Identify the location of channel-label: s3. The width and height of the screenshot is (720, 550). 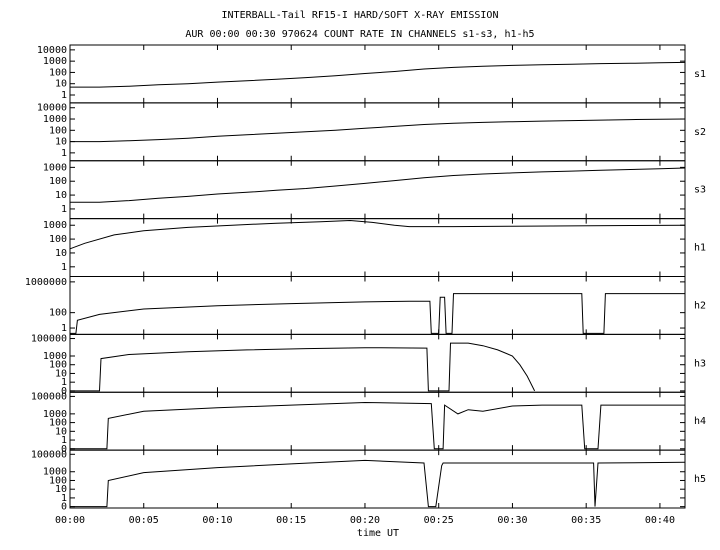
(700, 190).